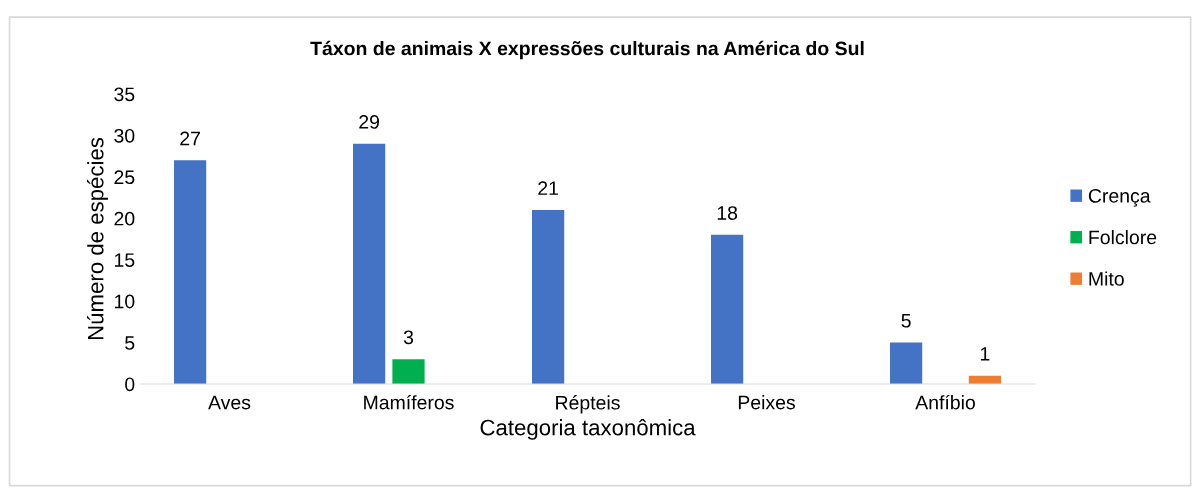  What do you see at coordinates (588, 429) in the screenshot?
I see `x-axis-title: Categoria taxonômica` at bounding box center [588, 429].